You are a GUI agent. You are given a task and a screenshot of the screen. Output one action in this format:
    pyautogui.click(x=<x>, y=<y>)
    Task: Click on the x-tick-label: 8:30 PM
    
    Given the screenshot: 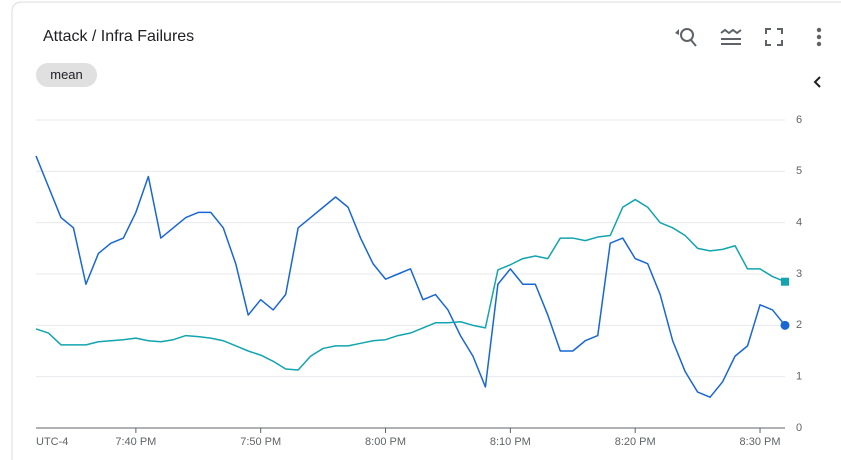 What is the action you would take?
    pyautogui.click(x=760, y=442)
    